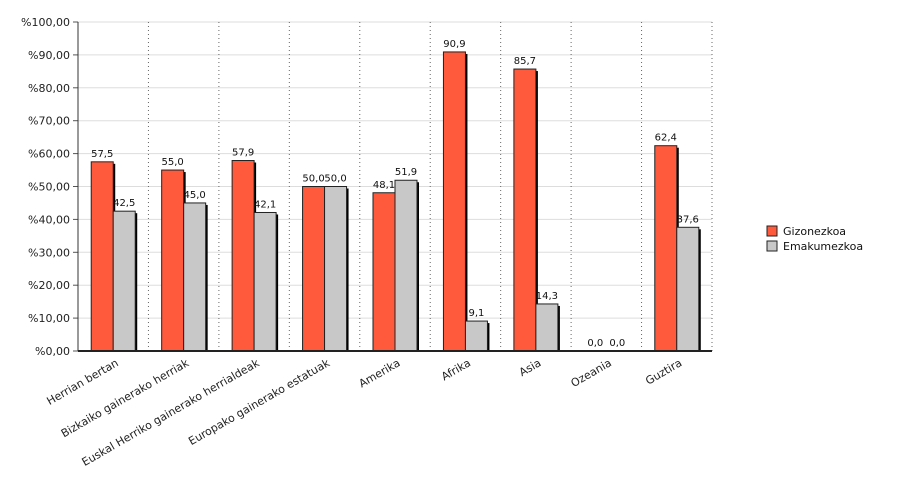 The width and height of the screenshot is (900, 500). Describe the element at coordinates (195, 195) in the screenshot. I see `data-label: 45,0` at that location.